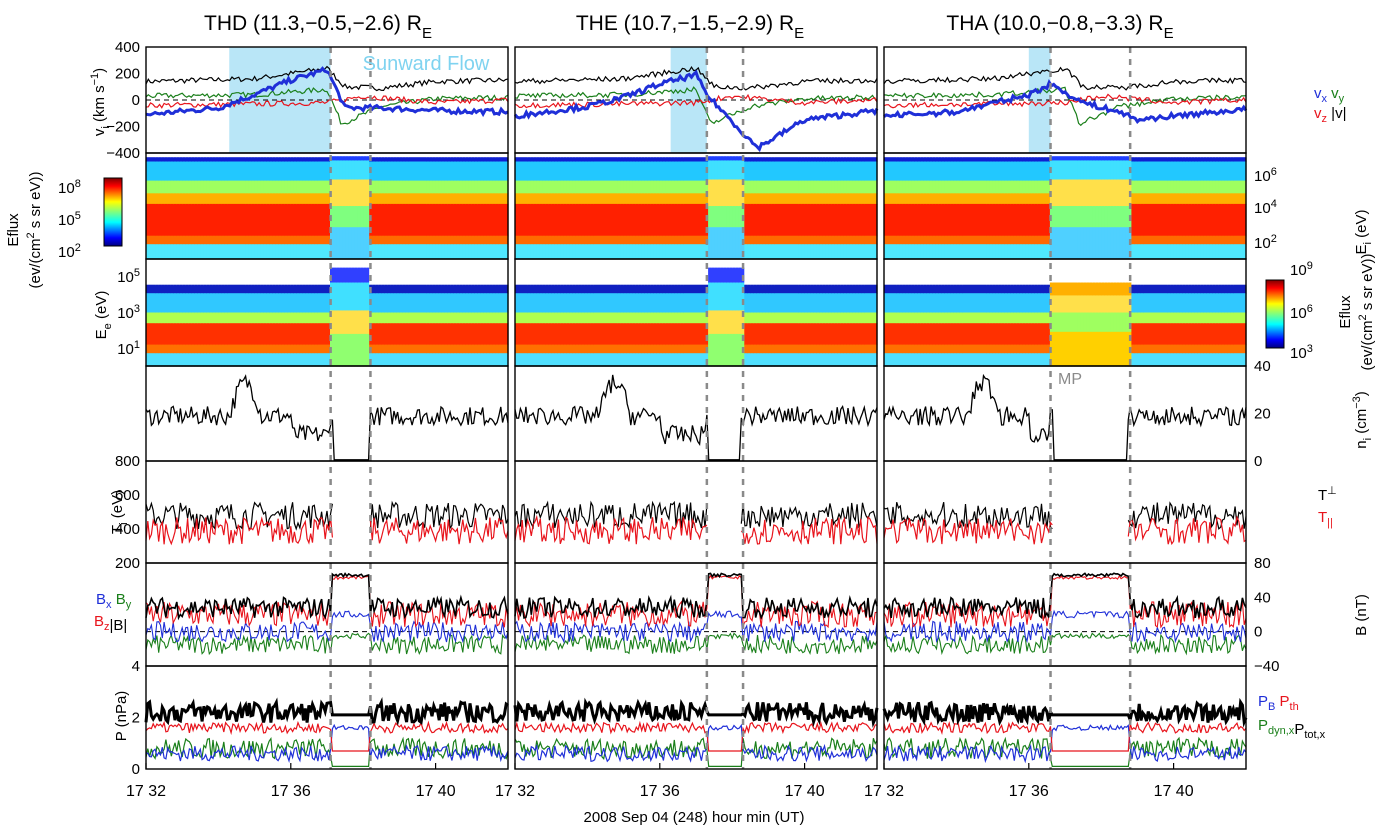 This screenshot has height=831, width=1390. I want to click on v-legend: vx vy vz |v|, so click(1330, 105).